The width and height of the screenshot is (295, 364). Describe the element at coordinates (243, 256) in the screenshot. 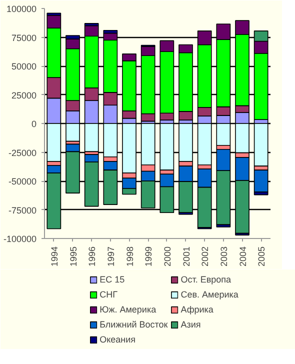

I see `x-tick-label: 2004` at that location.